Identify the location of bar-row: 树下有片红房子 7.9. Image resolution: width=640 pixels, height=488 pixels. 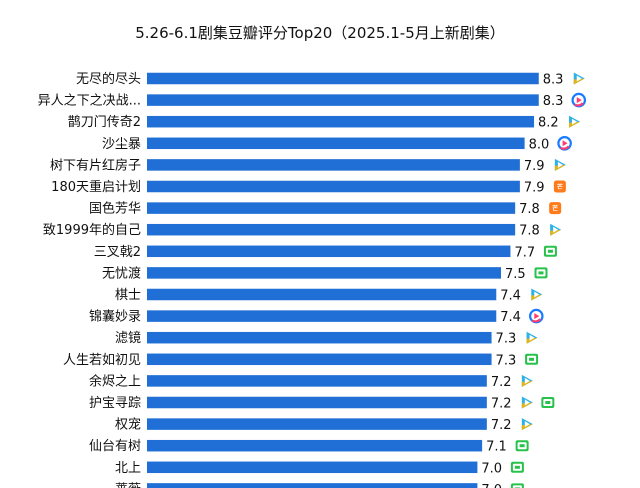
(308, 165).